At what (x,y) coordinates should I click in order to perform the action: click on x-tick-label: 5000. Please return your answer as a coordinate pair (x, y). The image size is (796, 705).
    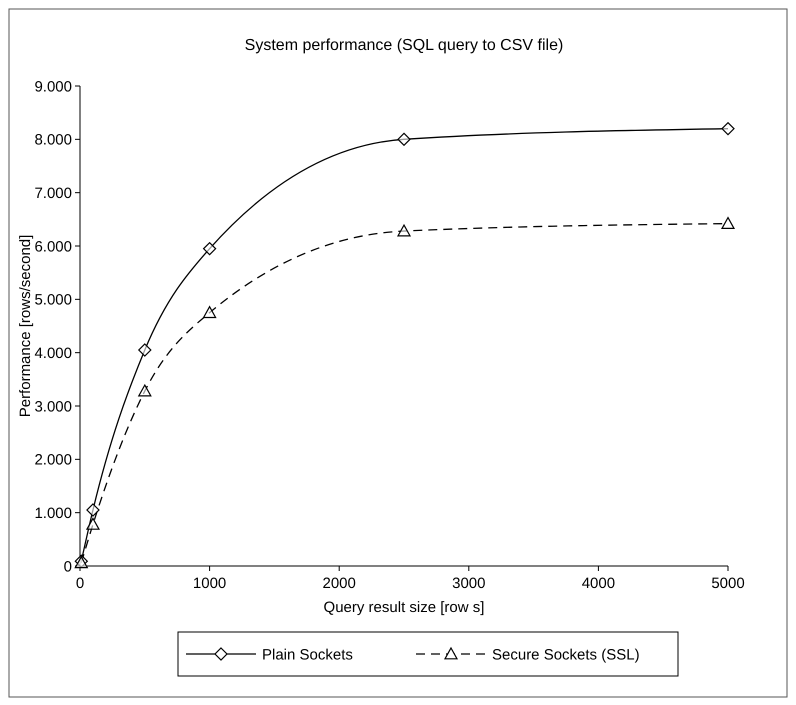
    Looking at the image, I should click on (728, 583).